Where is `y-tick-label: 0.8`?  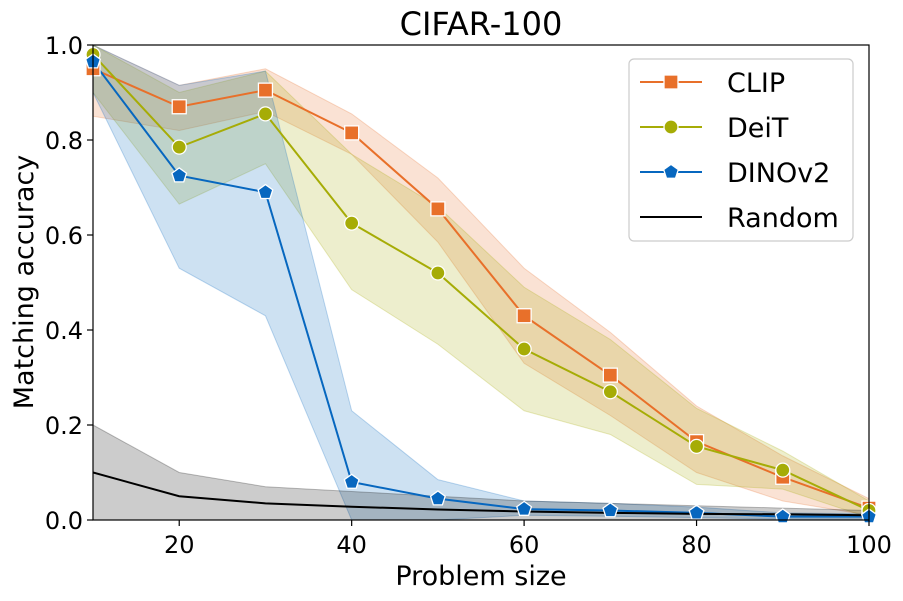
y-tick-label: 0.8 is located at coordinates (64, 141).